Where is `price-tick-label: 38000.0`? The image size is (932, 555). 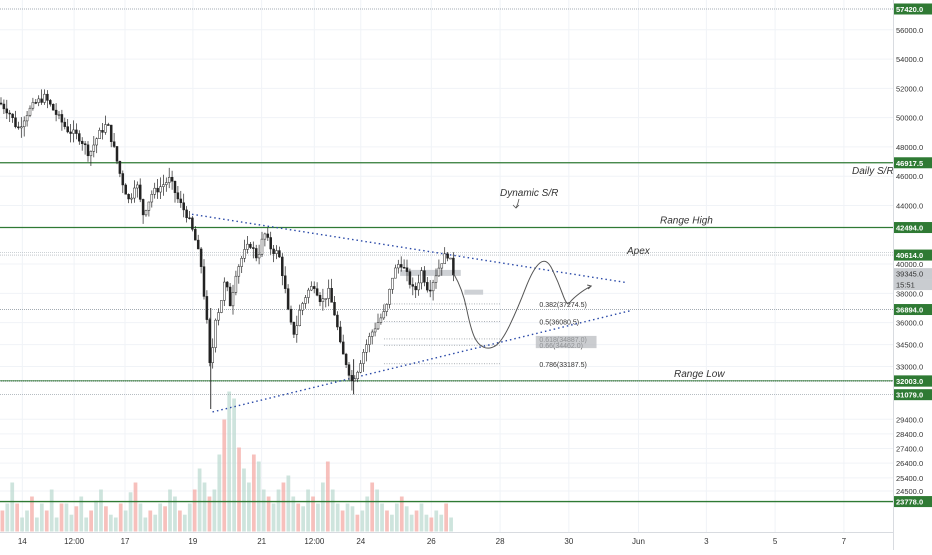 price-tick-label: 38000.0 is located at coordinates (909, 293).